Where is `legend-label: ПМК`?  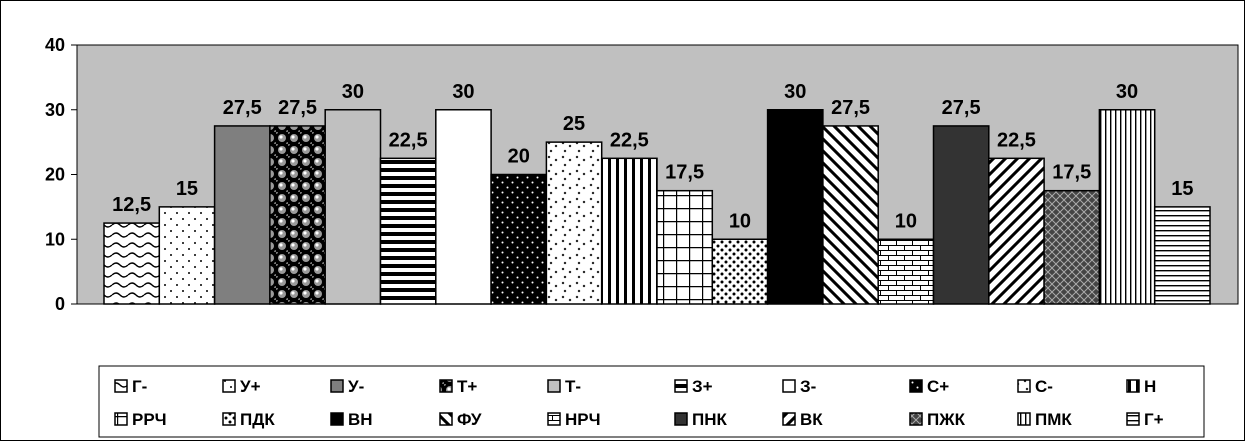
legend-label: ПМК is located at coordinates (1053, 419).